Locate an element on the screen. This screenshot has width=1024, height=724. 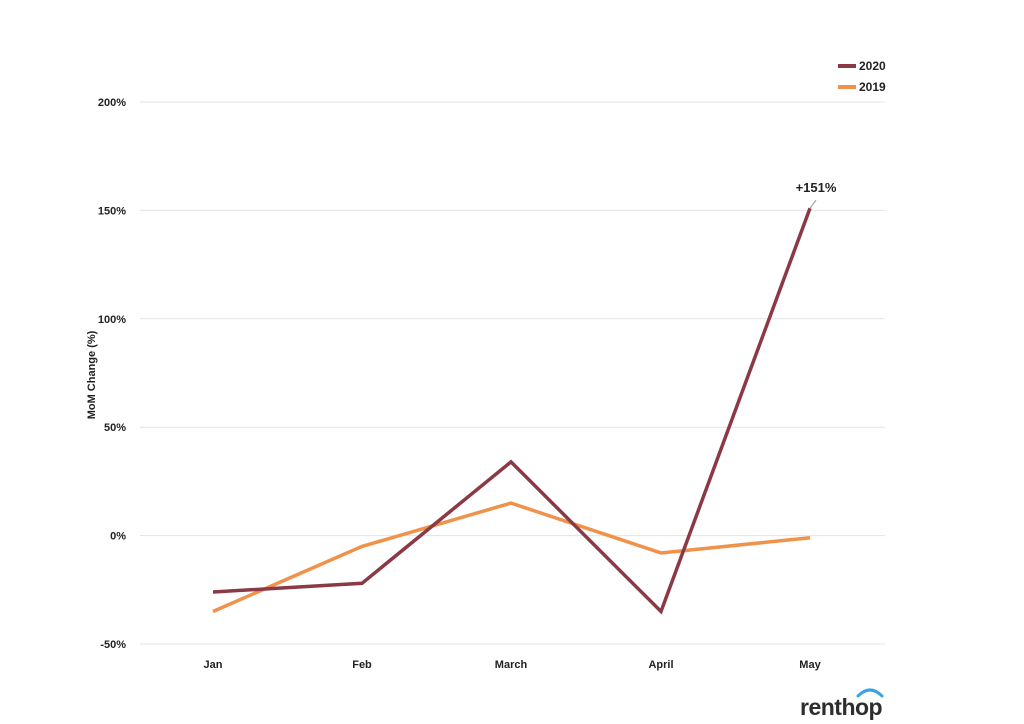
series-line-2019 is located at coordinates (511, 557).